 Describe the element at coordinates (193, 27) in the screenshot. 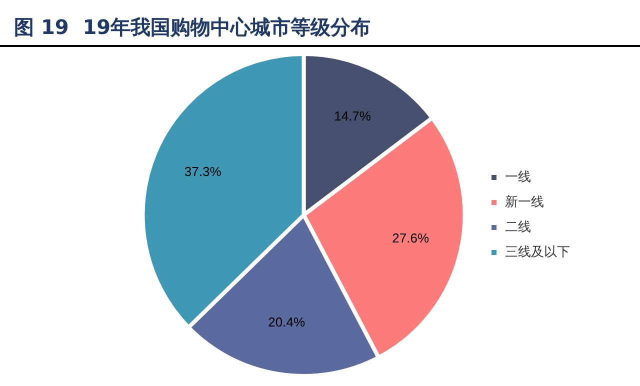

I see `chart-title: 图 19 19年我国购物中心城市等级分布` at that location.